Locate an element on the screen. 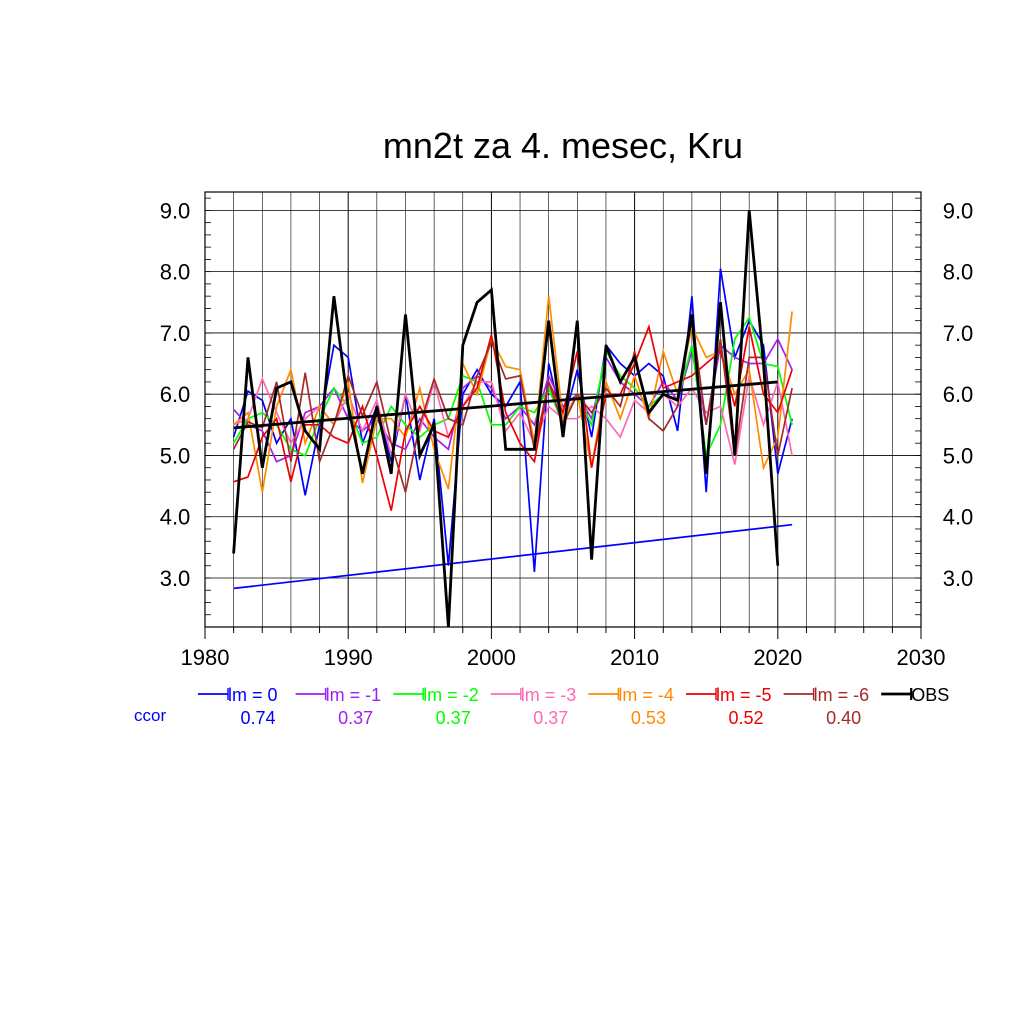 The height and width of the screenshot is (1024, 1024). legend-entry-3: lm = -3 0.37 is located at coordinates (533, 706).